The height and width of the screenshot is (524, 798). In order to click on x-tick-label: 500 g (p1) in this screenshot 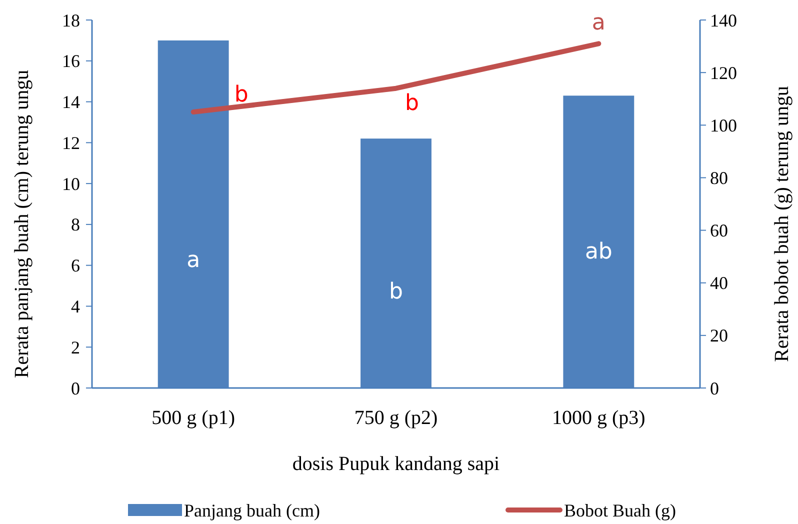, I will do `click(193, 418)`.